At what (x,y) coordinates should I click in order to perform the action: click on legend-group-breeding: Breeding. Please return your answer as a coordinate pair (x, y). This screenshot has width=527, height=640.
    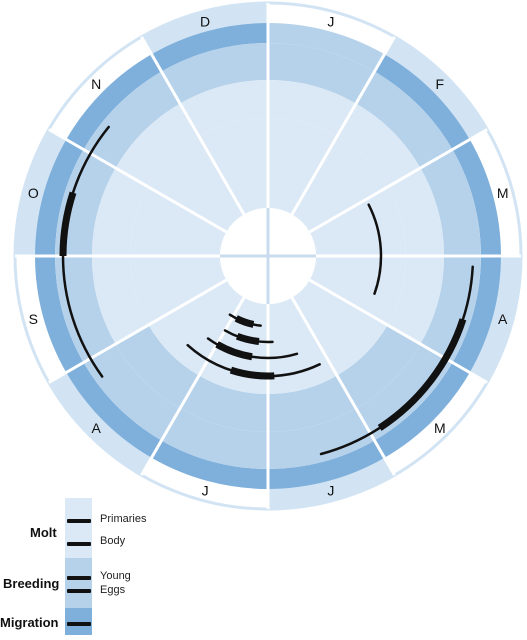
    Looking at the image, I should click on (31, 583).